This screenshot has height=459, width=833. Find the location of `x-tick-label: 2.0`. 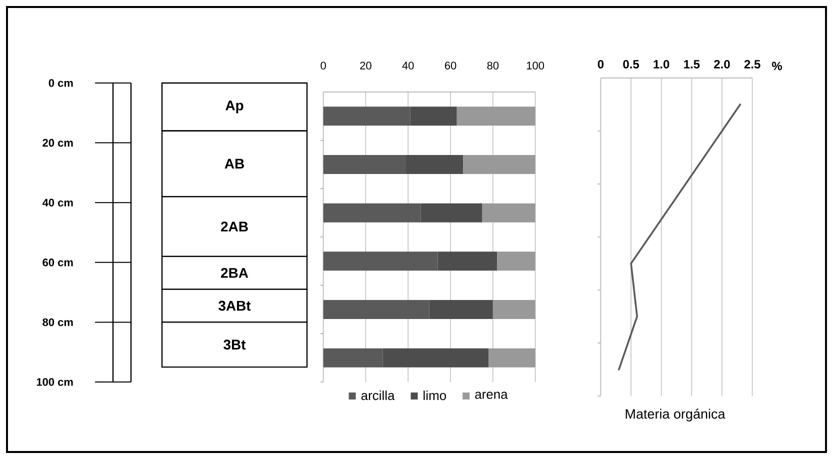

x-tick-label: 2.0 is located at coordinates (722, 64).